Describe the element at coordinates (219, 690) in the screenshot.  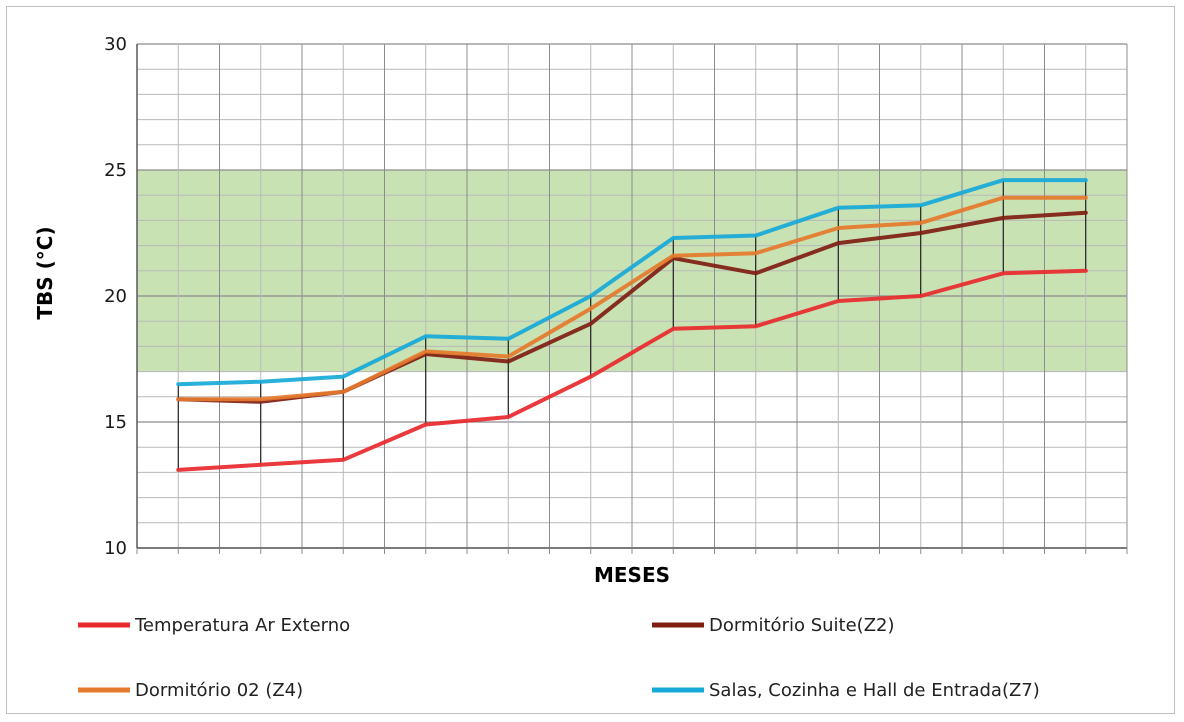
I see `legend-label-series-2: Dormitório 02 (Z4)` at that location.